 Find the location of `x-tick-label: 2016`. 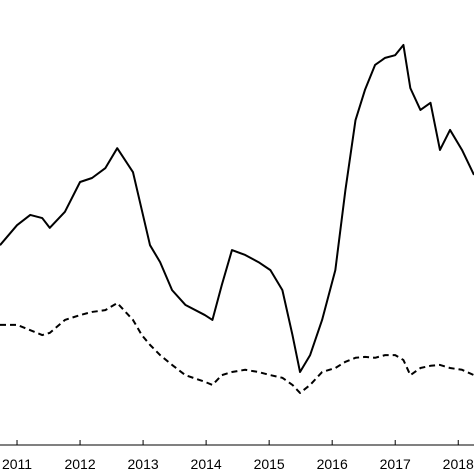

x-tick-label: 2016 is located at coordinates (332, 464).